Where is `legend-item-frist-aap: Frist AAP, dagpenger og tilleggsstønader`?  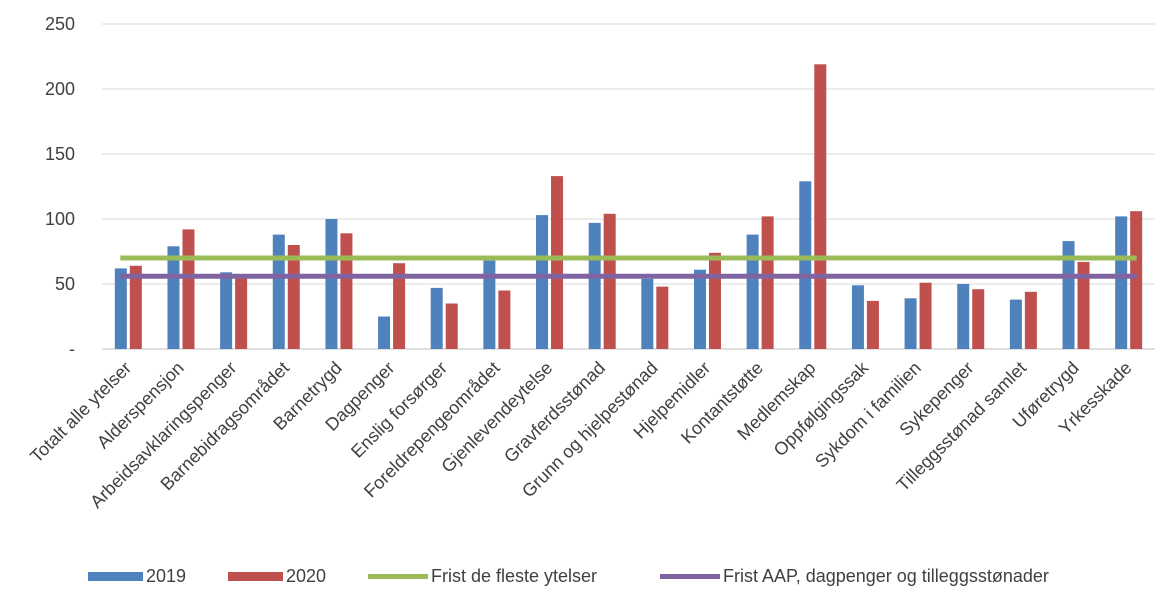
legend-item-frist-aap: Frist AAP, dagpenger og tilleggsstønader is located at coordinates (854, 576).